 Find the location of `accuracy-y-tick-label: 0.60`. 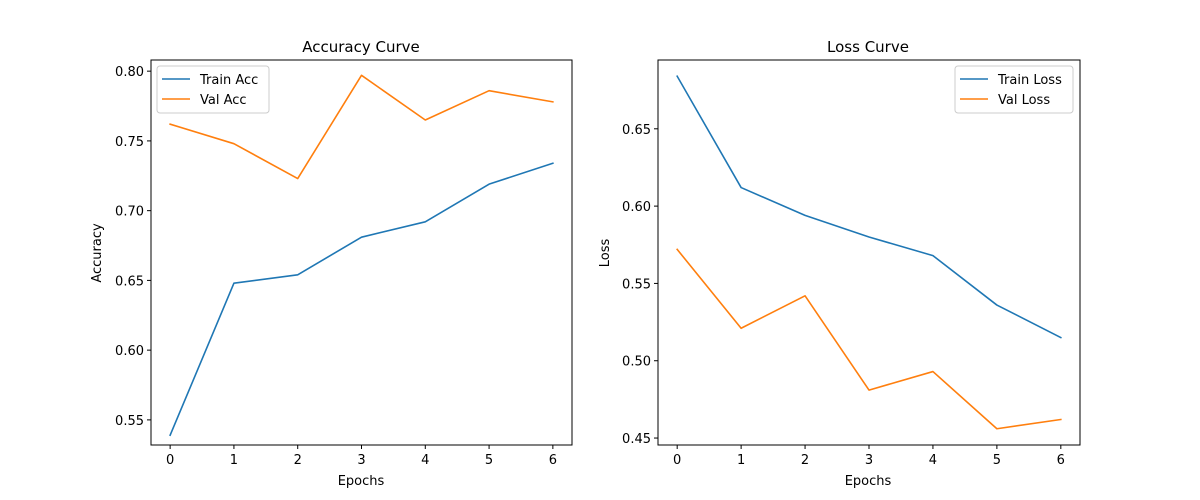

accuracy-y-tick-label: 0.60 is located at coordinates (129, 351).